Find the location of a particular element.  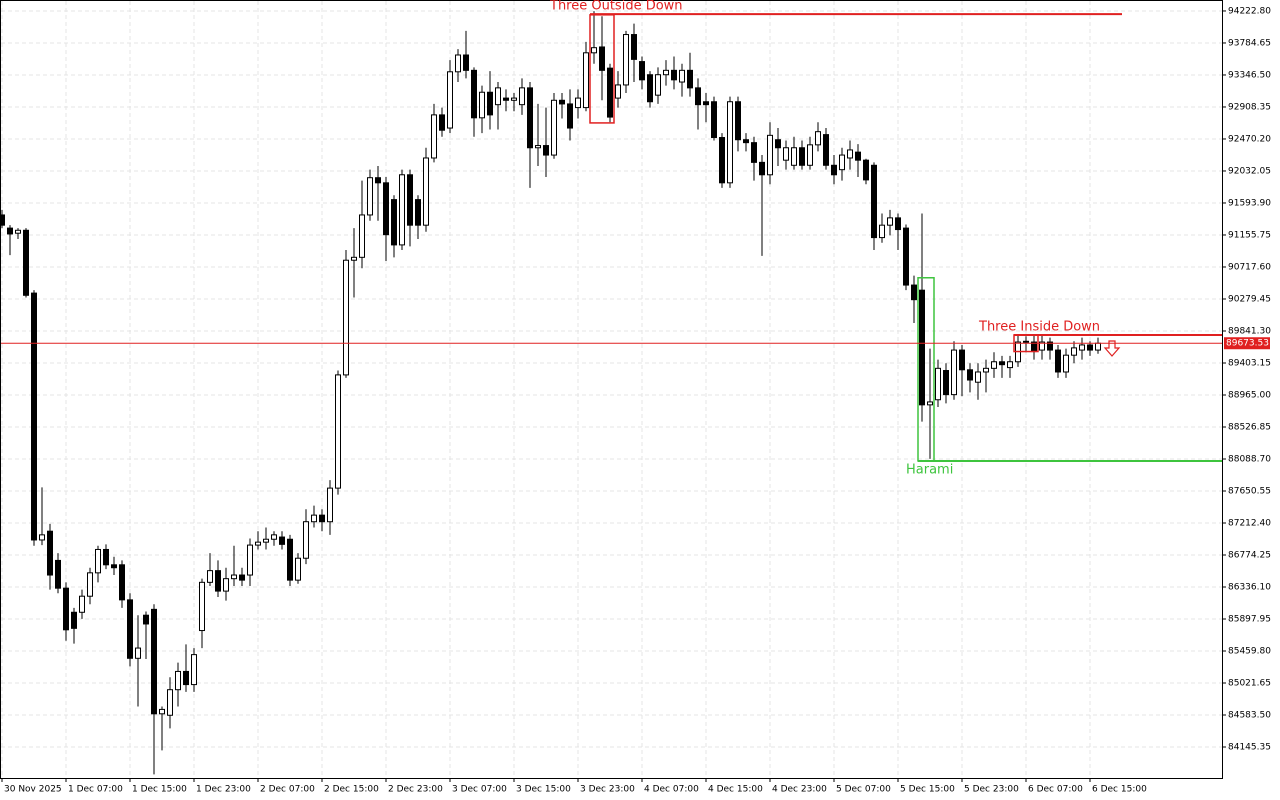

y-tick-label: 88526.85 is located at coordinates (1249, 427).